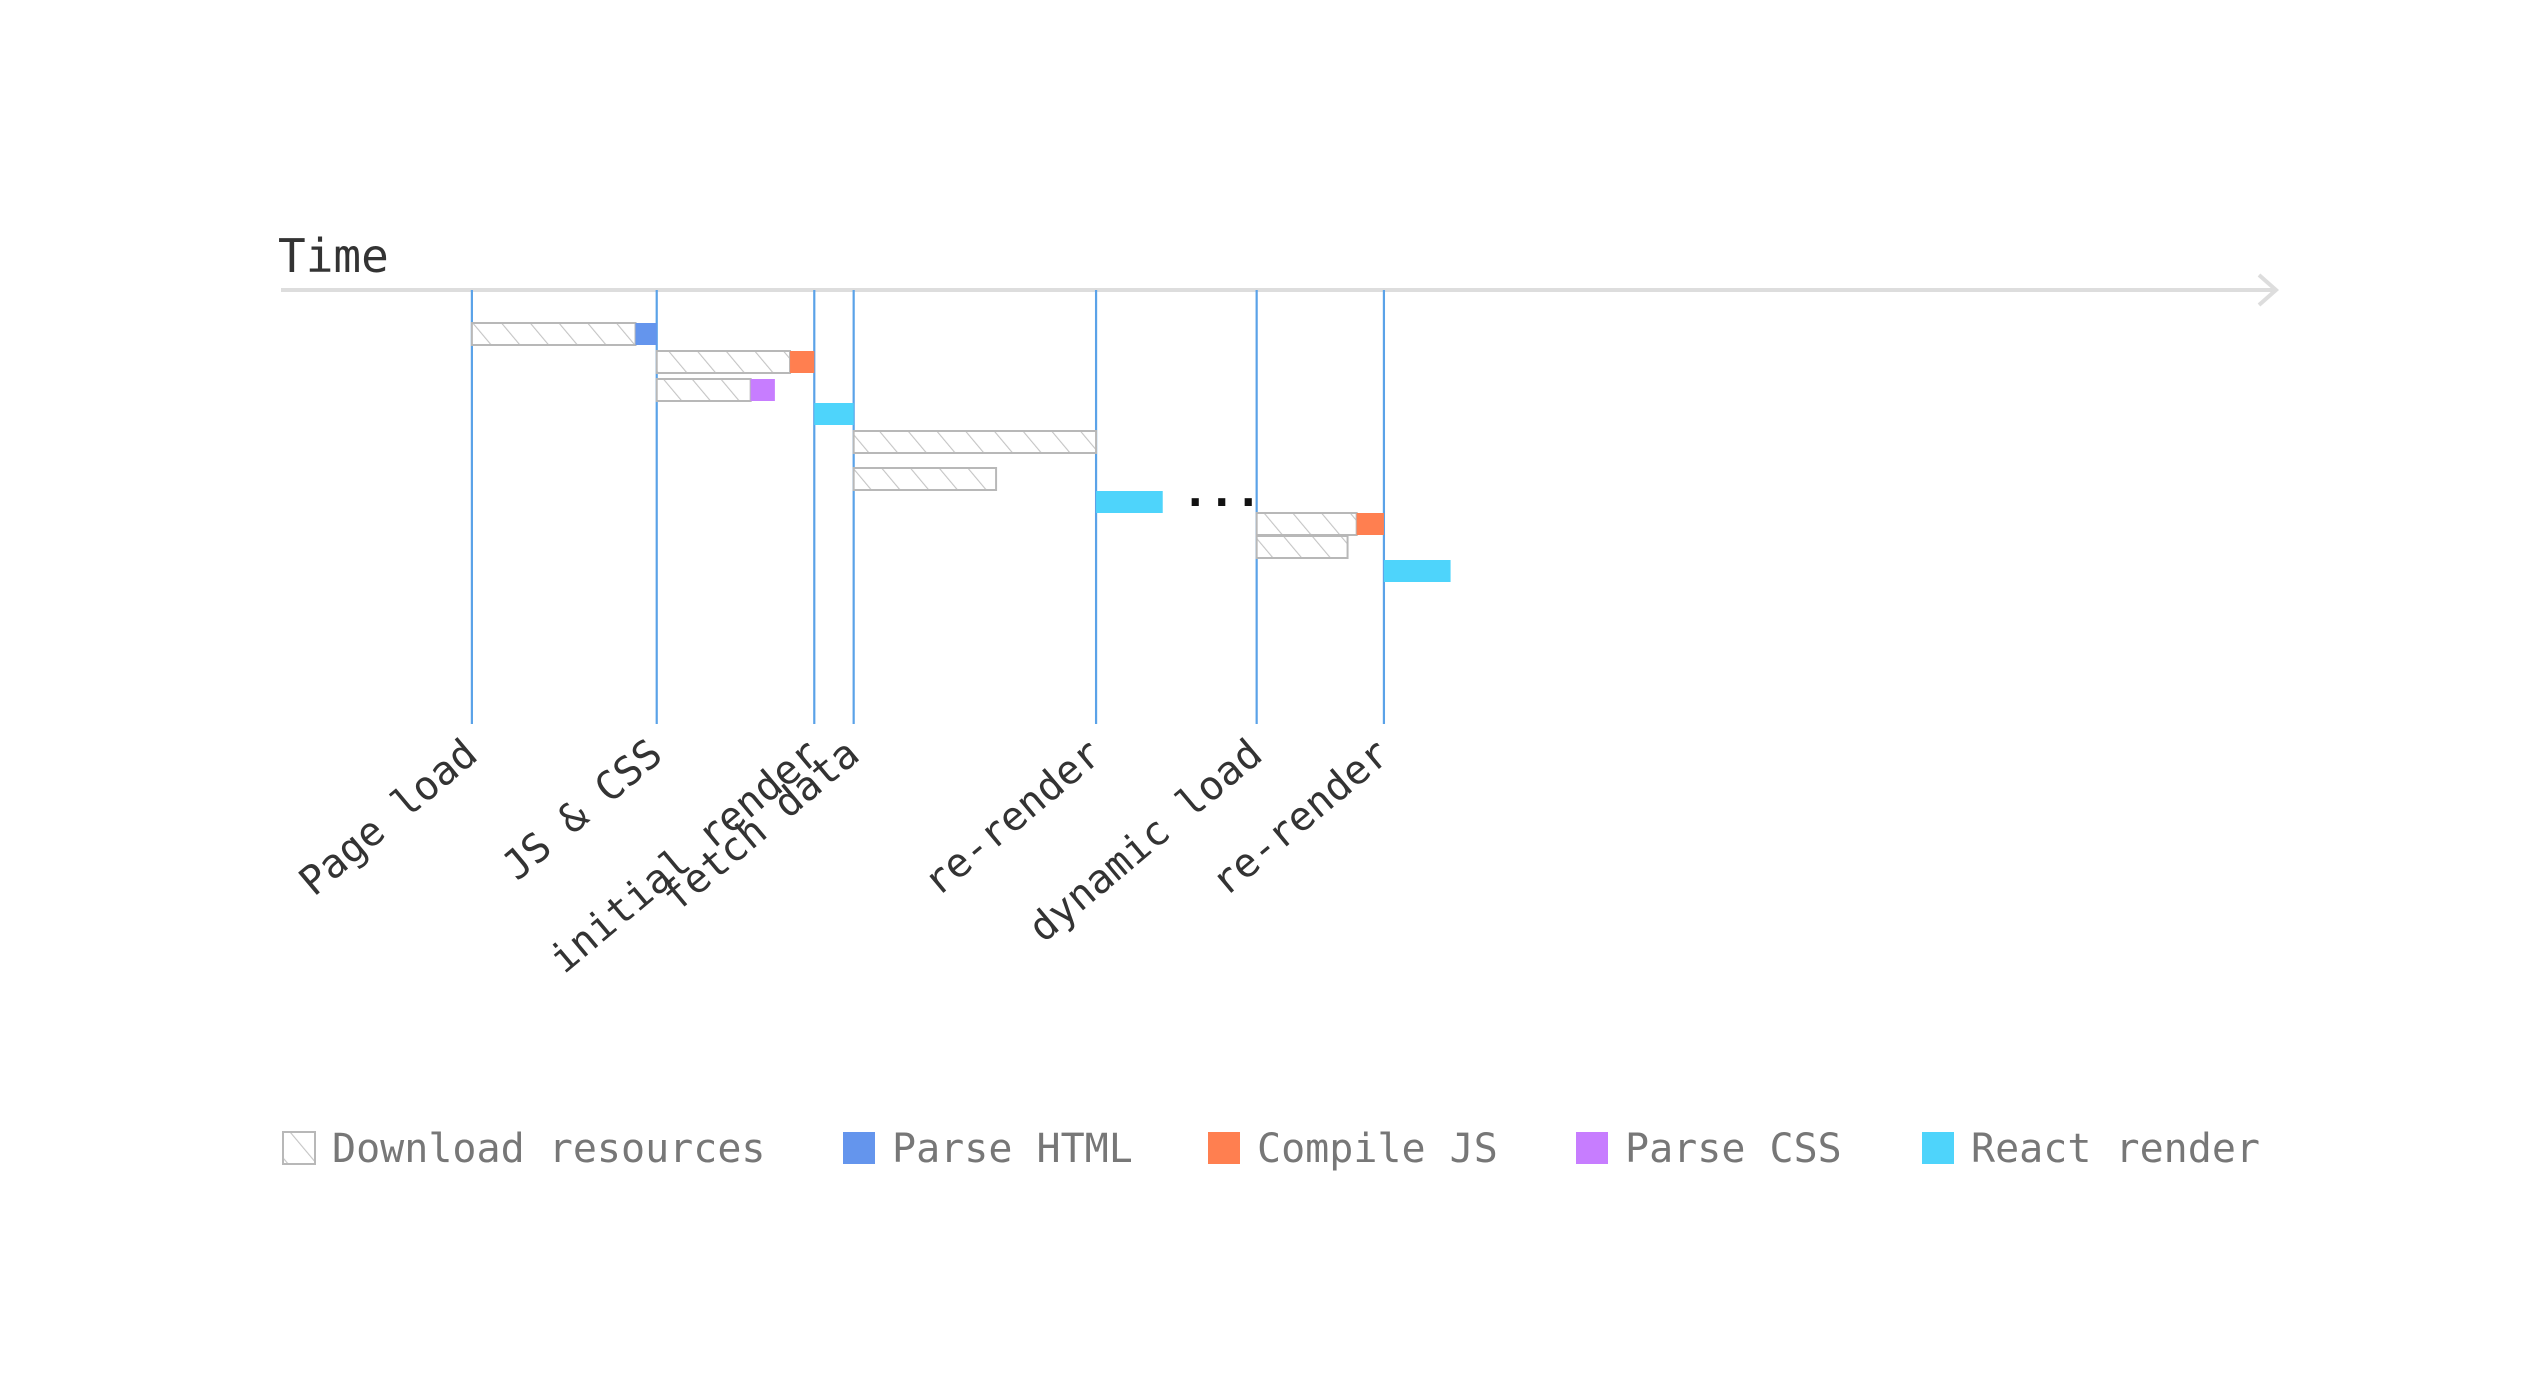  I want to click on parse-css-bar, so click(762, 390).